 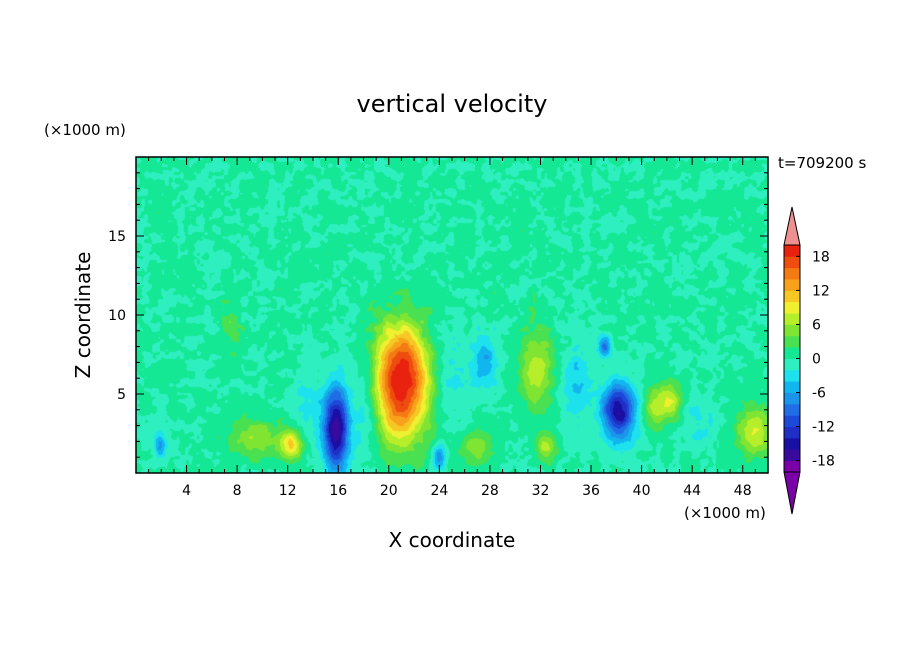 What do you see at coordinates (725, 513) in the screenshot?
I see `x-axis-unit: (×1000 m)` at bounding box center [725, 513].